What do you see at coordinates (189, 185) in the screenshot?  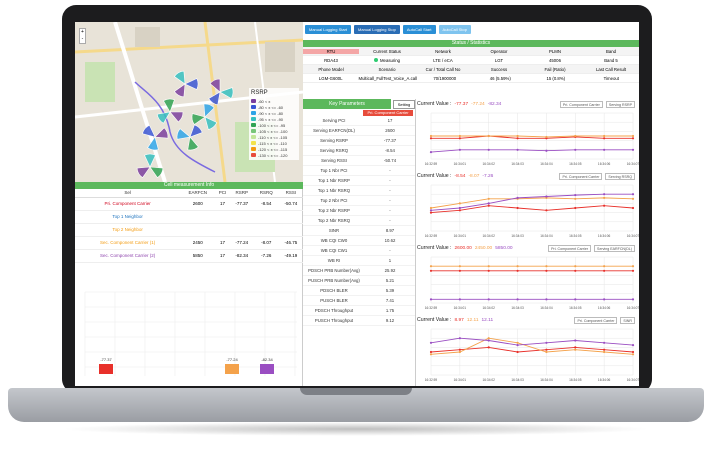 I see `cell-info-title: Cell measurement Info` at bounding box center [189, 185].